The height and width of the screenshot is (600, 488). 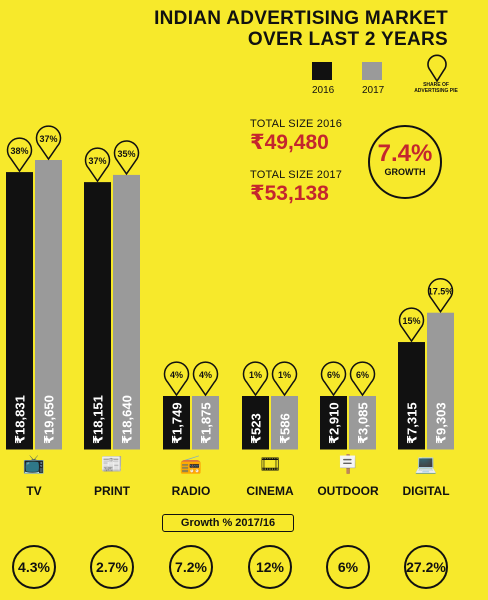 I want to click on share-pin-digital-2017, so click(x=440, y=296).